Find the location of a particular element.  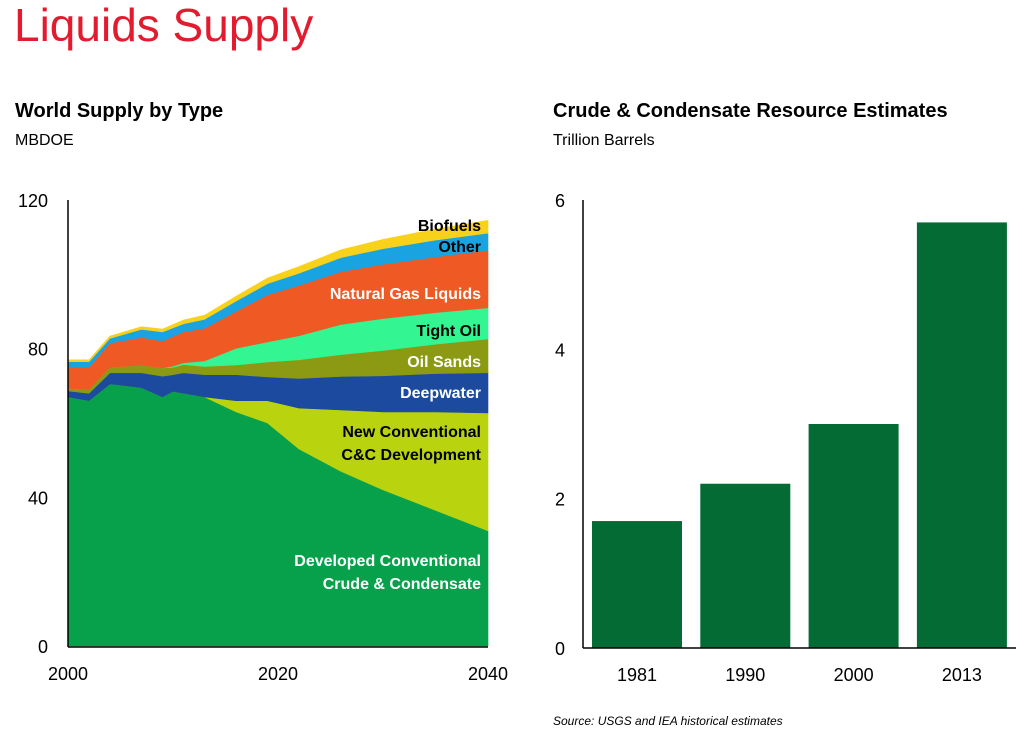

bar-x-tick-label: 1990 is located at coordinates (745, 675).